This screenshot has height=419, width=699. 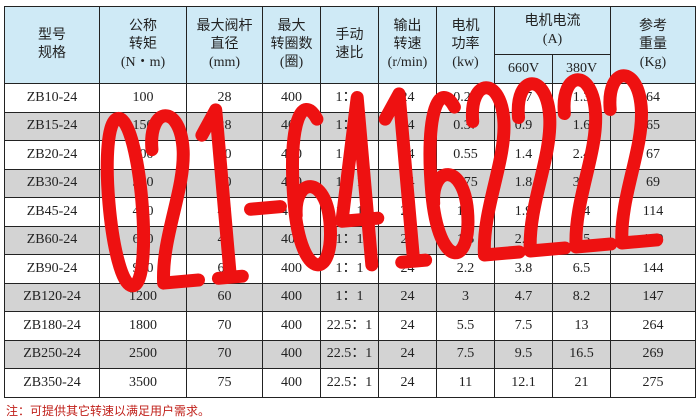 I want to click on cell-current-660v: 9.5, so click(x=523, y=354).